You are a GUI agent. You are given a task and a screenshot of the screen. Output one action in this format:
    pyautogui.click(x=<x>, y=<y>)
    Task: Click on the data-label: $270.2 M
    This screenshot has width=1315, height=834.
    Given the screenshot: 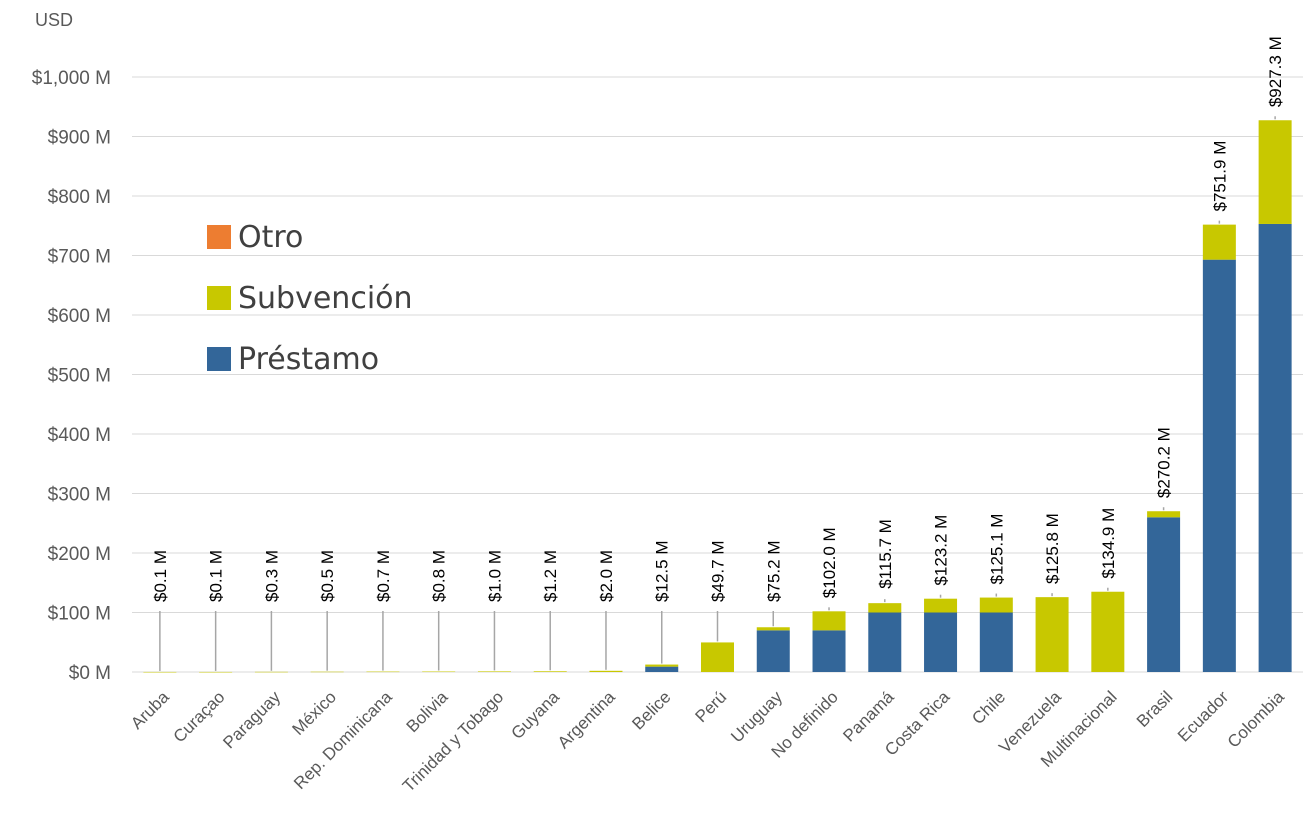 What is the action you would take?
    pyautogui.click(x=1164, y=462)
    